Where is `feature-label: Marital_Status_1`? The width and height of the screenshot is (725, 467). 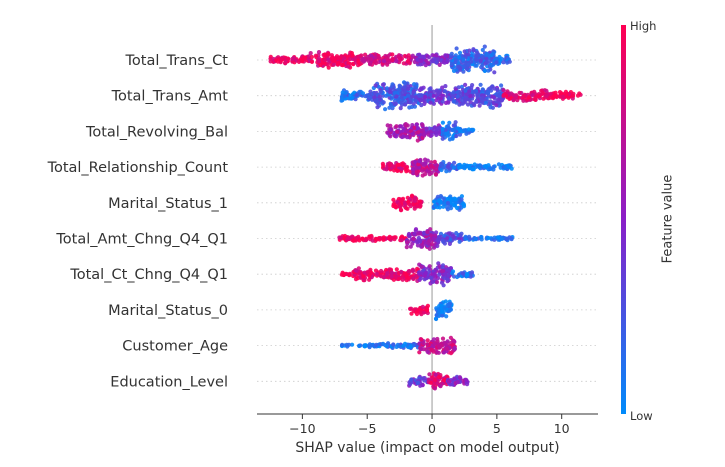
feature-label: Marital_Status_1 is located at coordinates (168, 204).